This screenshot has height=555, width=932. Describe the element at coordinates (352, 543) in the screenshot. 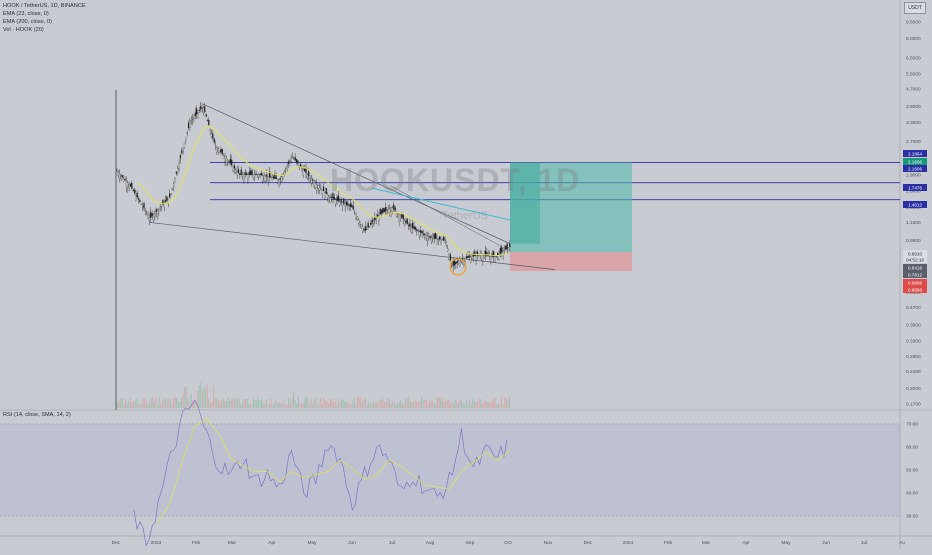

I see `time-axis-label: Jun` at that location.